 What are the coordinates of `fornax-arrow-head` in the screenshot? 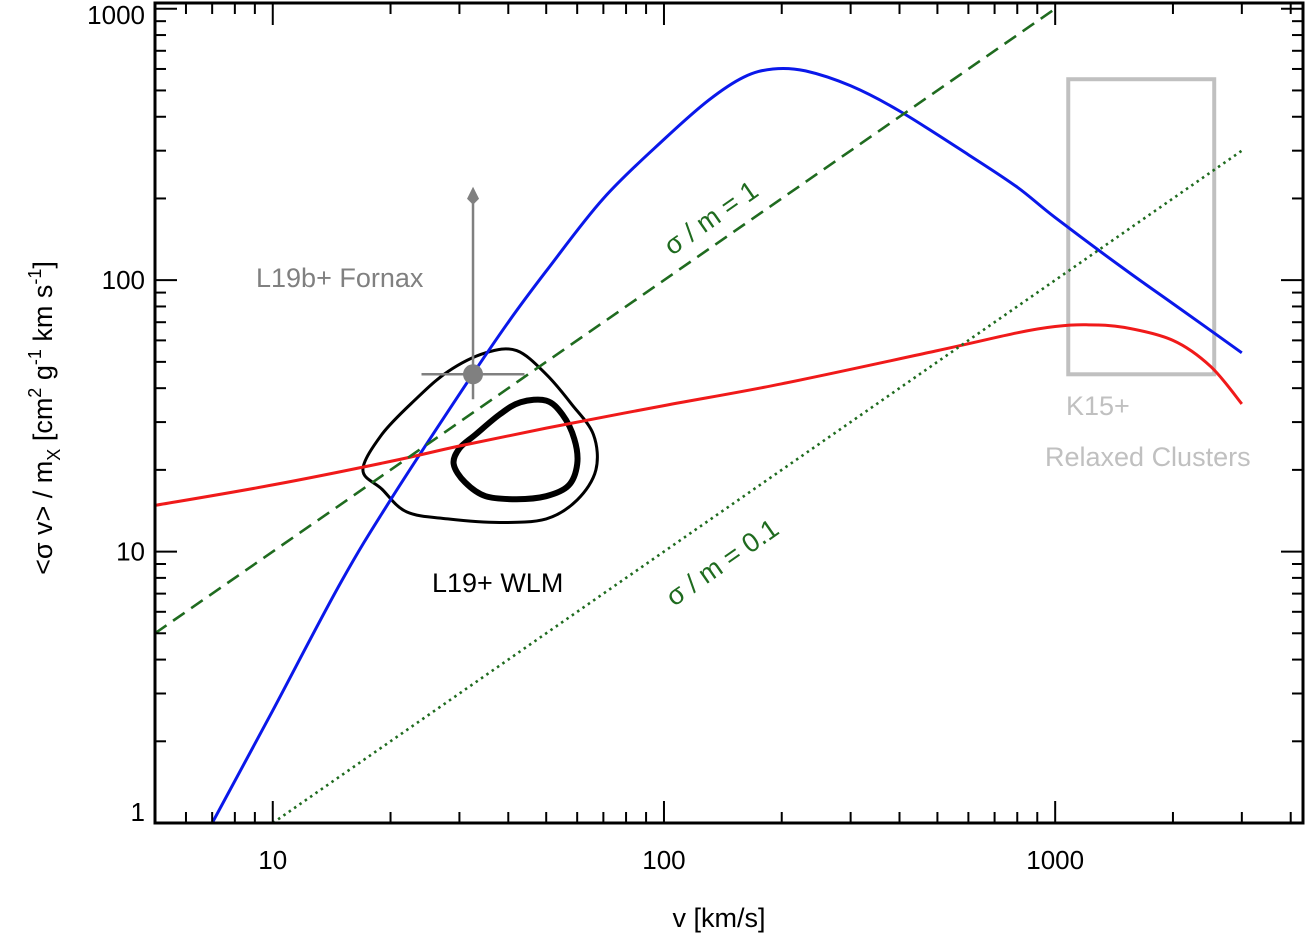 It's located at (473, 195).